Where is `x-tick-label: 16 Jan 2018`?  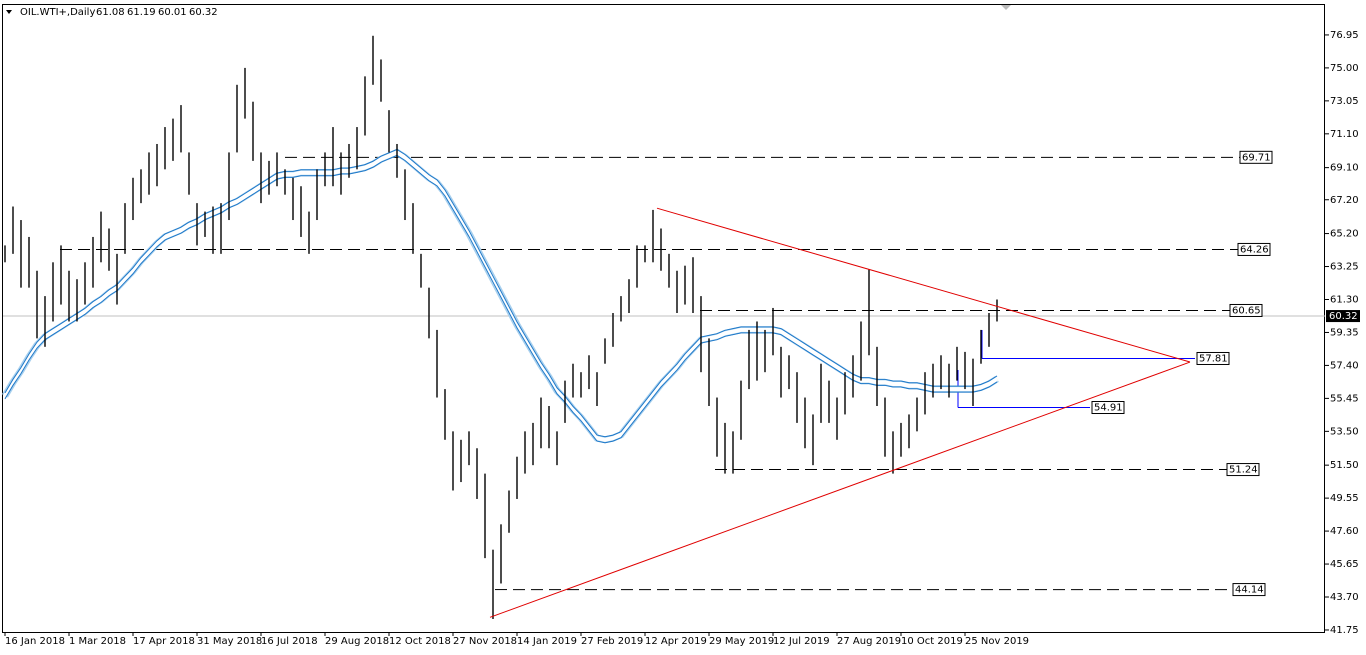 x-tick-label: 16 Jan 2018 is located at coordinates (35, 641).